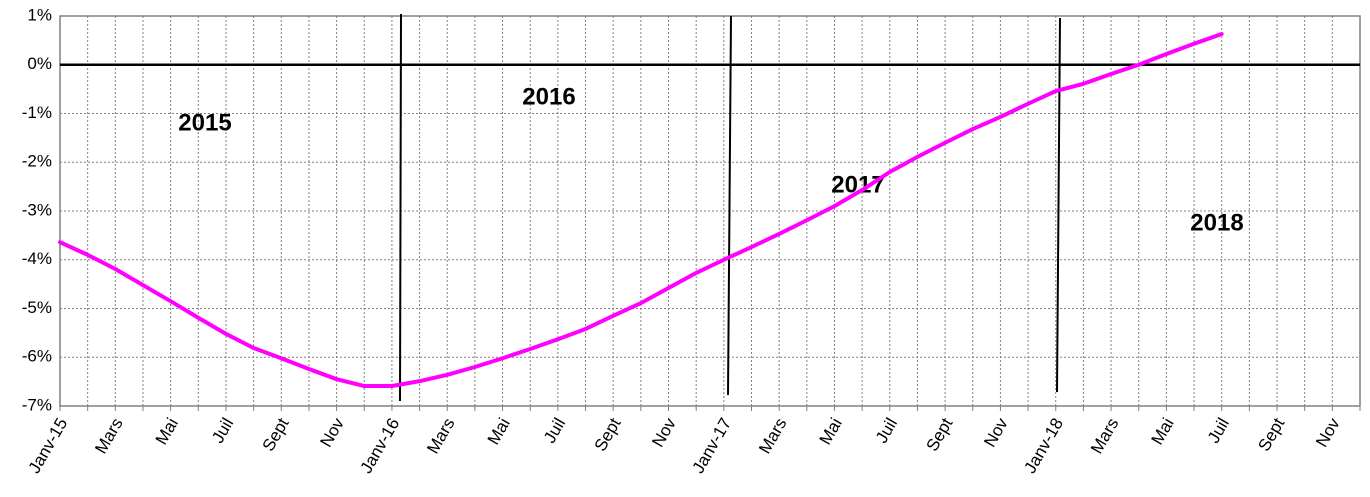 Image resolution: width=1370 pixels, height=497 pixels. I want to click on y-tick-label: -4%, so click(37, 258).